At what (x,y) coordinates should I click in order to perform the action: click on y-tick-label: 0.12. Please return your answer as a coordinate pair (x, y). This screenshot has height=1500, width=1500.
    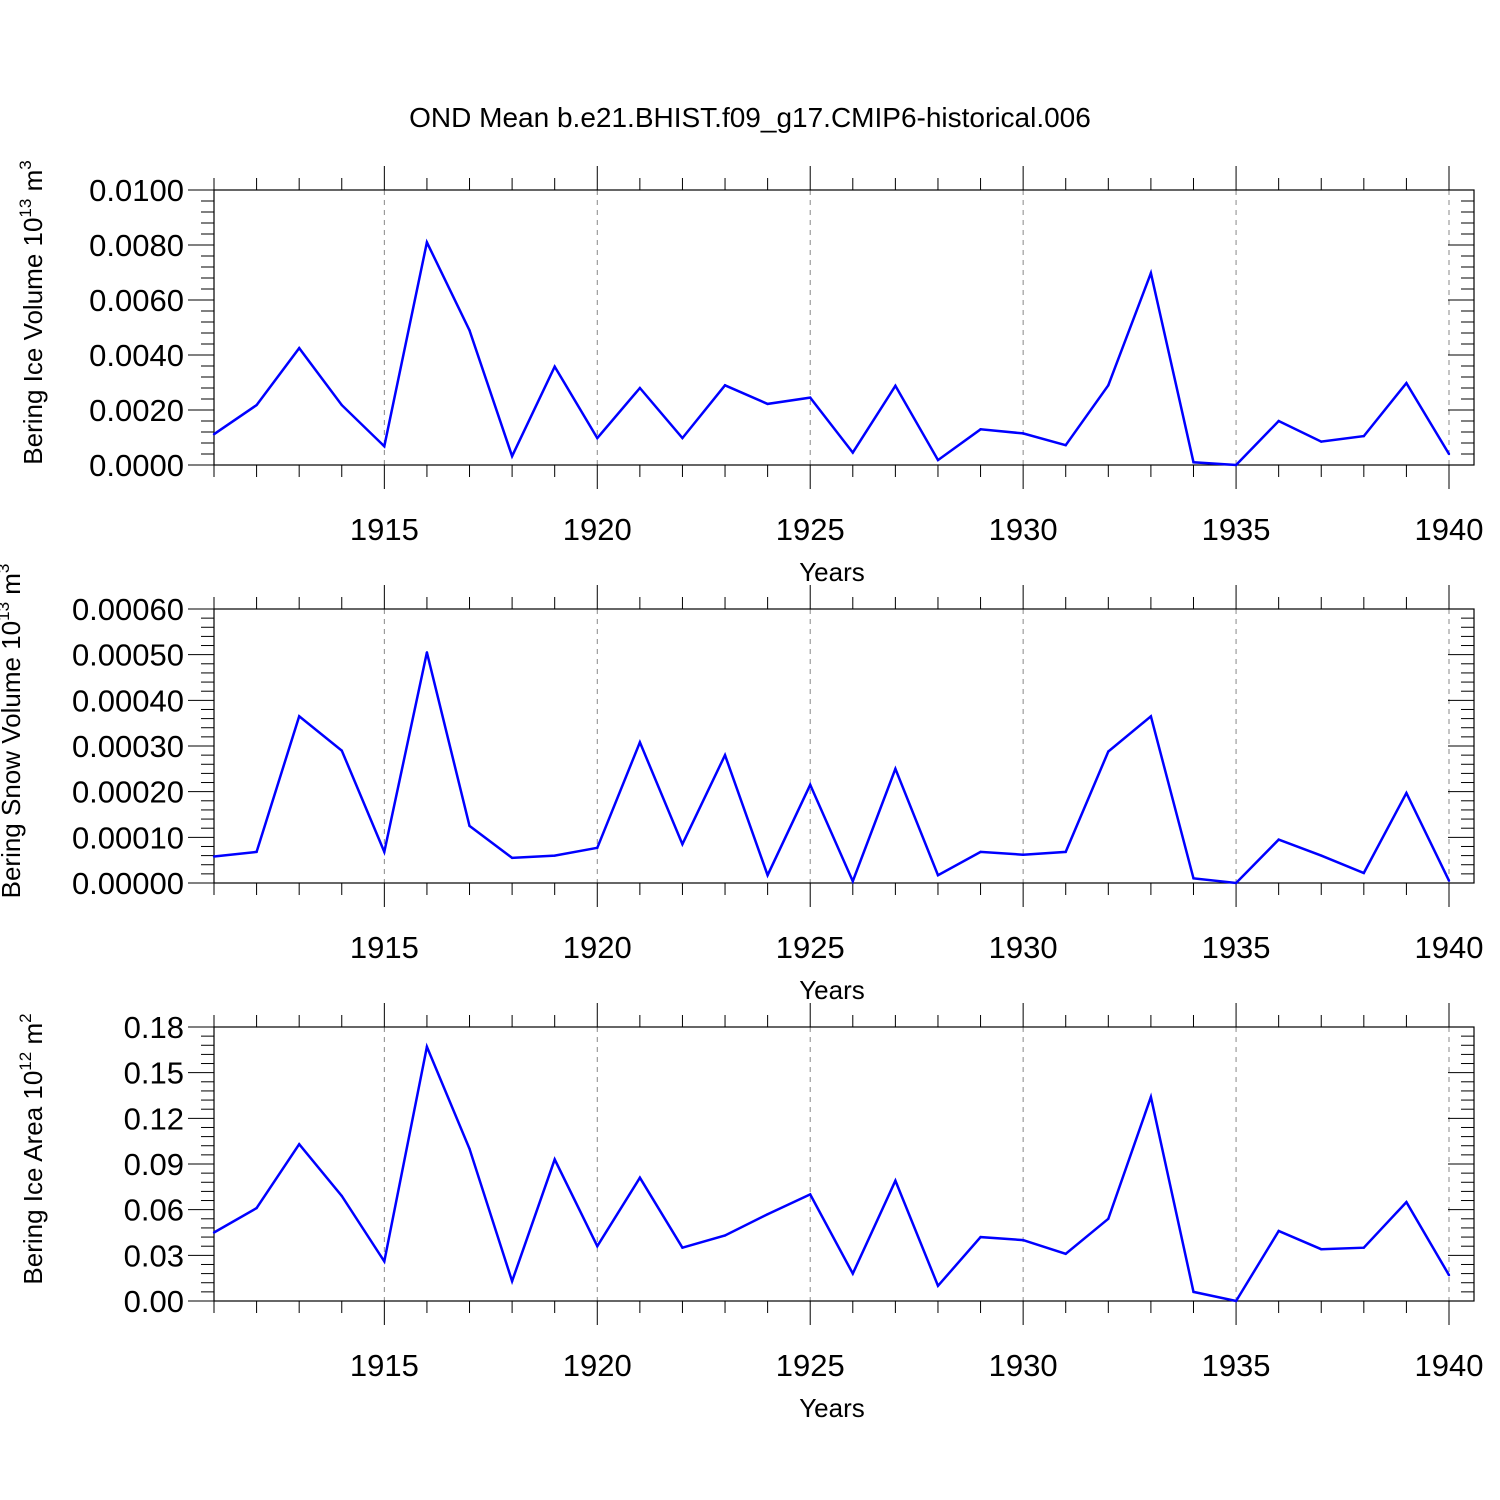
    Looking at the image, I should click on (154, 1118).